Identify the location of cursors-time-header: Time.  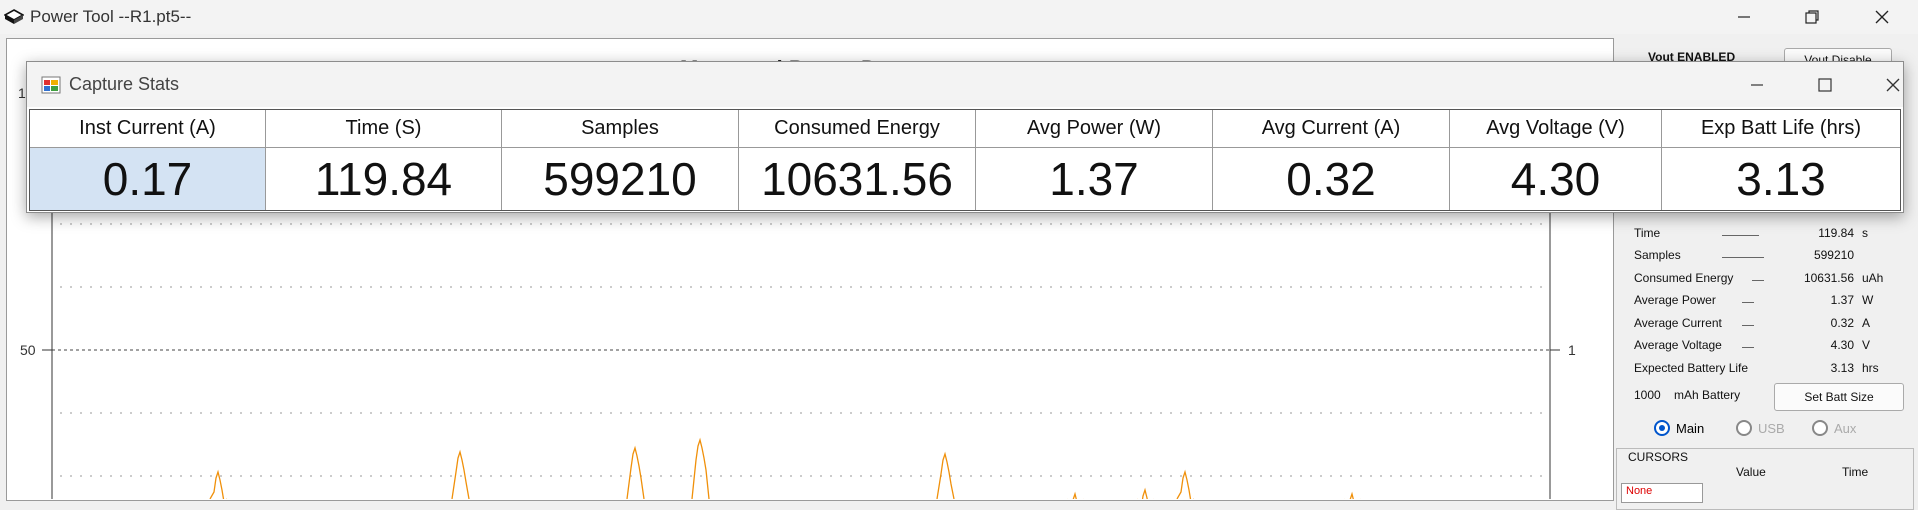
(1855, 472).